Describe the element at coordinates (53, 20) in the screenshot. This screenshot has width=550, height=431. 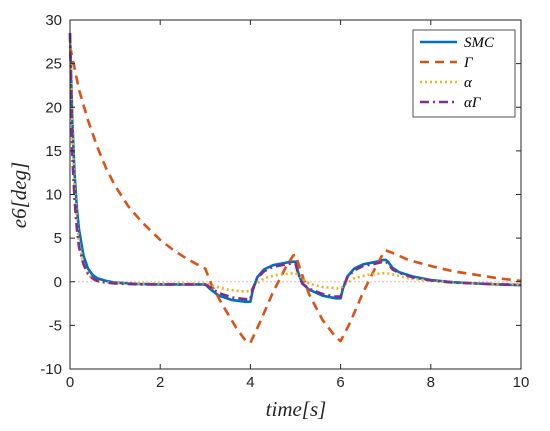
I see `y-tick-label: 30` at that location.